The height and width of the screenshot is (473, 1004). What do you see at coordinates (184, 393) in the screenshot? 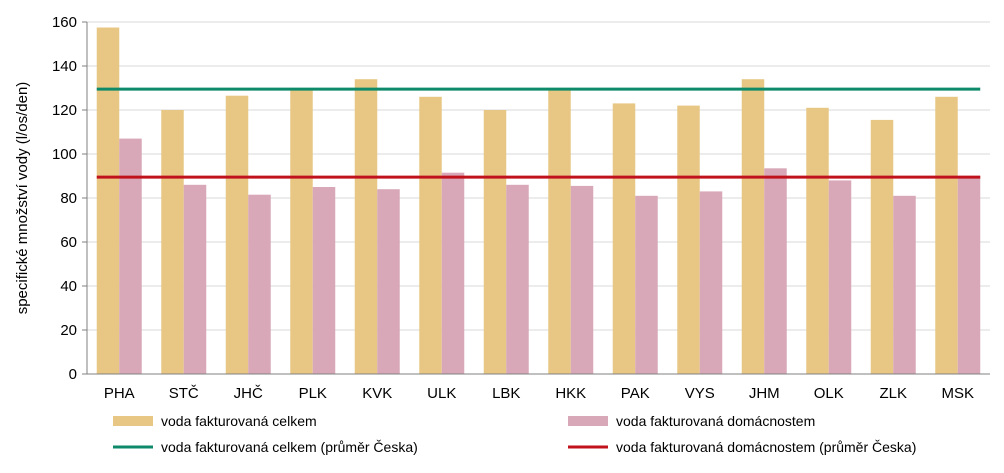
I see `x-tick-label: STČ` at bounding box center [184, 393].